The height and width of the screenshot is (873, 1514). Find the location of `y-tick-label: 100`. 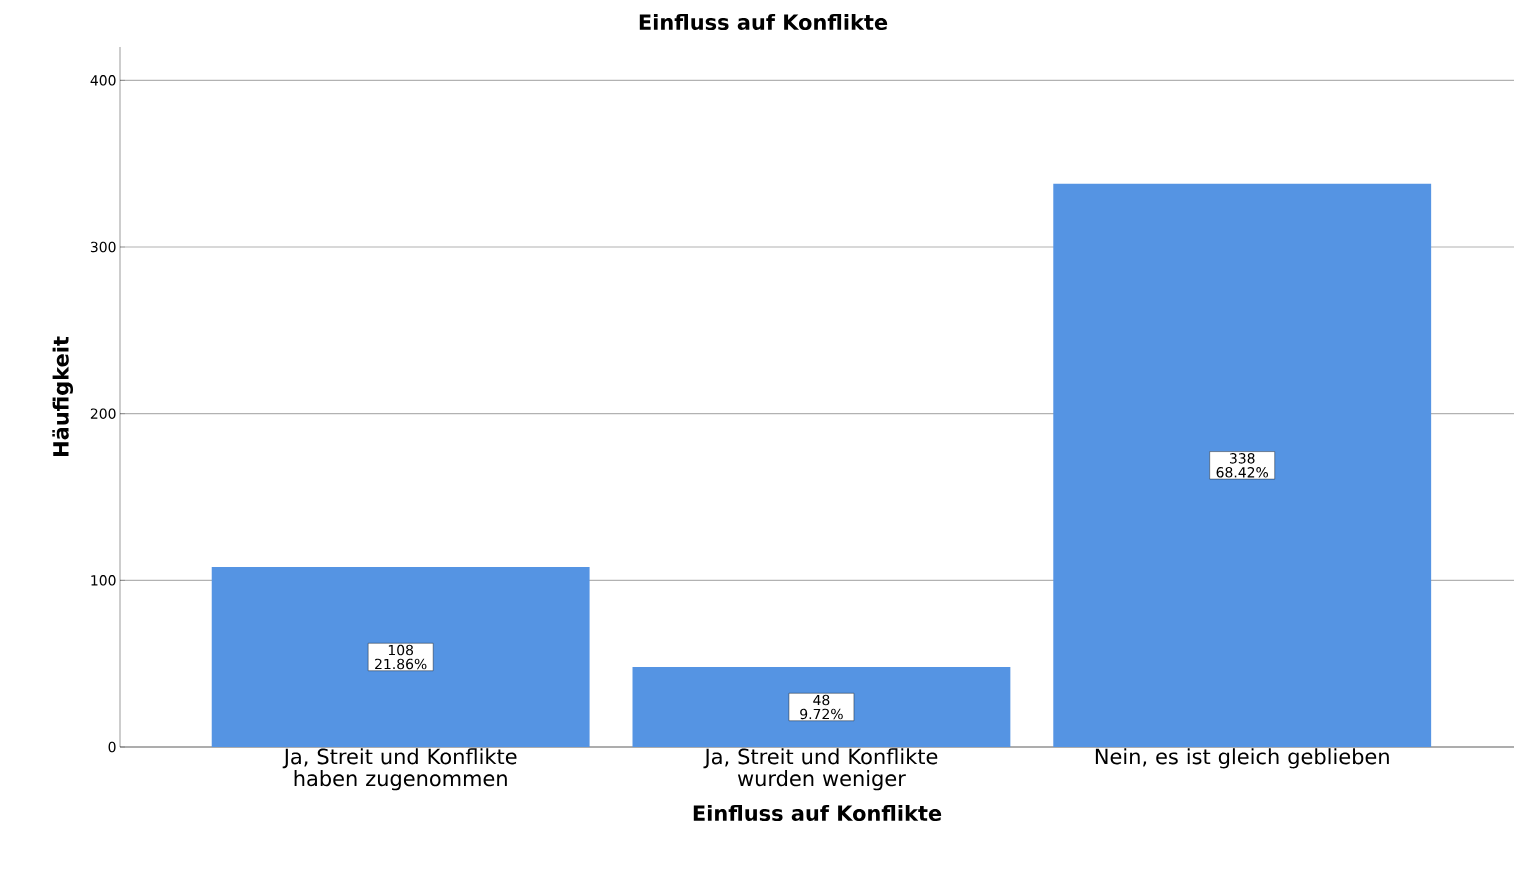

y-tick-label: 100 is located at coordinates (103, 580).